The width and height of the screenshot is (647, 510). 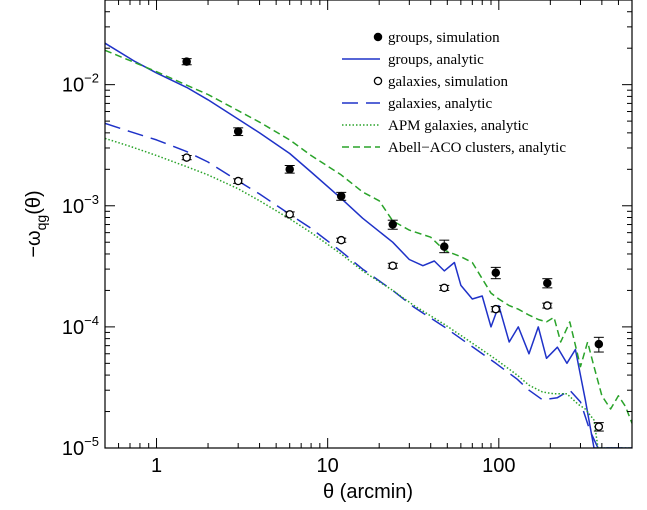 I want to click on x-axis-title: θ (arcmin), so click(x=368, y=492).